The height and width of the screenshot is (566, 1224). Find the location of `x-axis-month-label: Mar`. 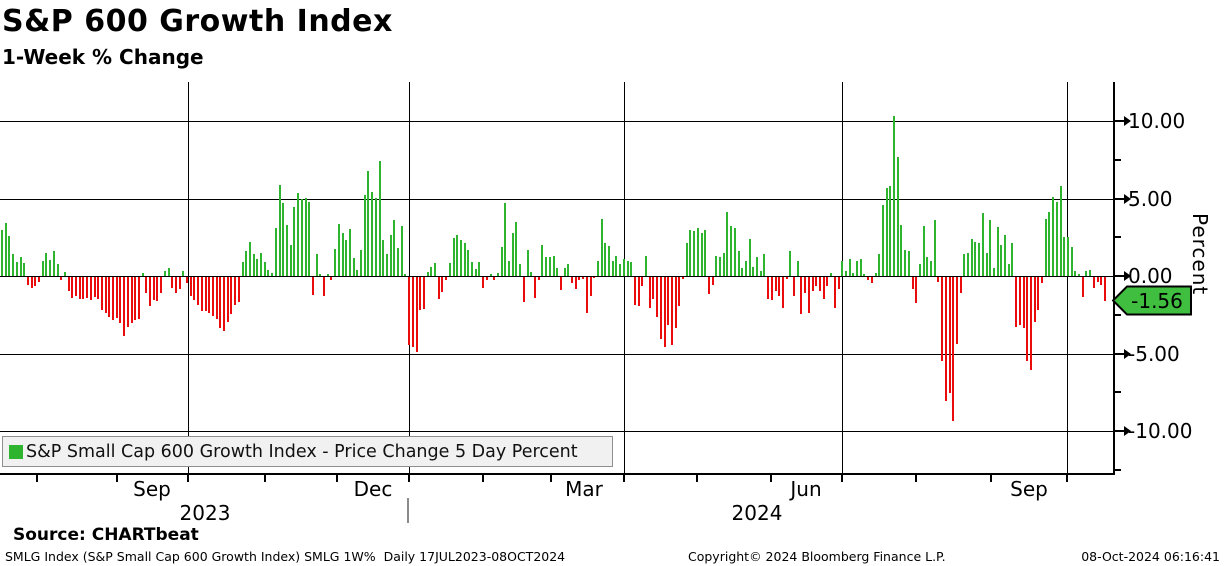

x-axis-month-label: Mar is located at coordinates (584, 489).